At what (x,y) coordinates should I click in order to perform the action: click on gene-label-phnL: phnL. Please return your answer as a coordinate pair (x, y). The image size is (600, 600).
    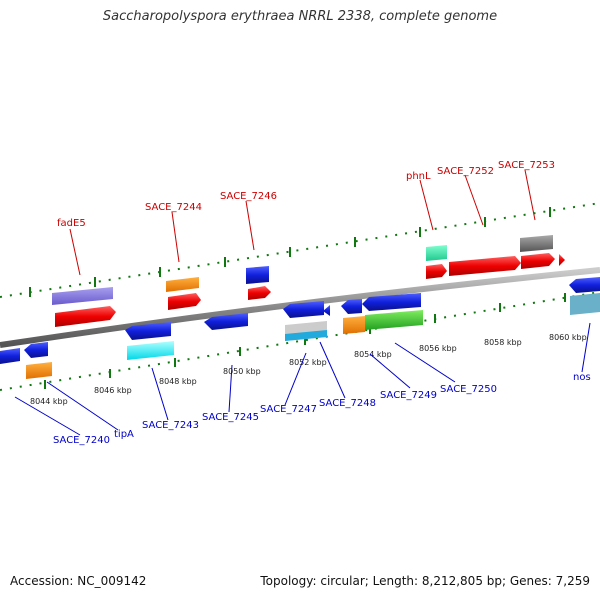
    Looking at the image, I should click on (418, 176).